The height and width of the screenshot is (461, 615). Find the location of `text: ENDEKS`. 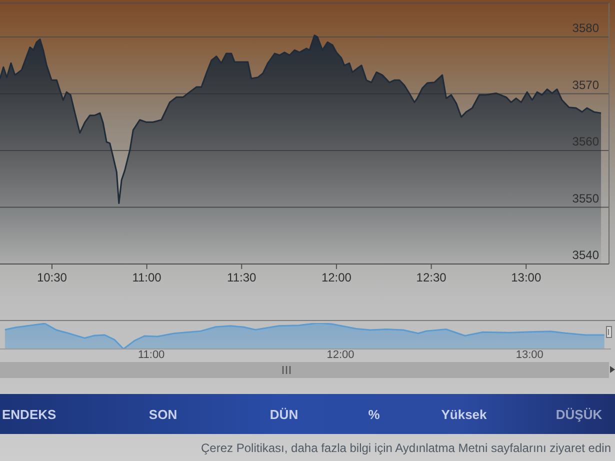

text: ENDEKS is located at coordinates (29, 414).